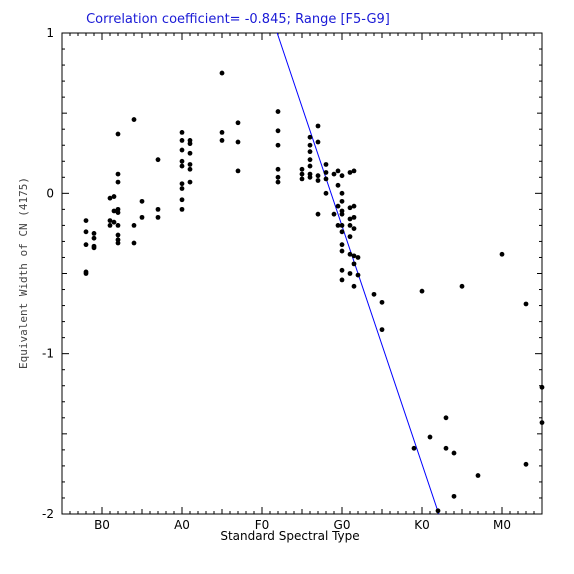  What do you see at coordinates (23, 273) in the screenshot?
I see `y-axis-label: Equivalent Width of CN (4175)` at bounding box center [23, 273].